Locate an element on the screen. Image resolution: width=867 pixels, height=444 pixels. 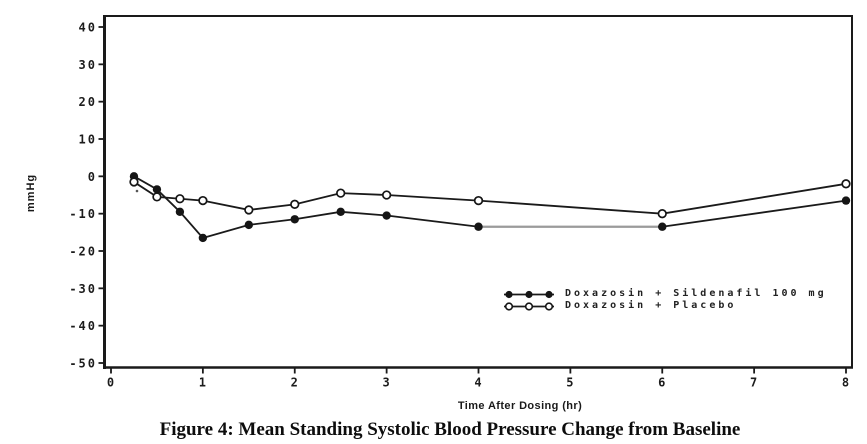
y-tick-label: 30 is located at coordinates (88, 65).